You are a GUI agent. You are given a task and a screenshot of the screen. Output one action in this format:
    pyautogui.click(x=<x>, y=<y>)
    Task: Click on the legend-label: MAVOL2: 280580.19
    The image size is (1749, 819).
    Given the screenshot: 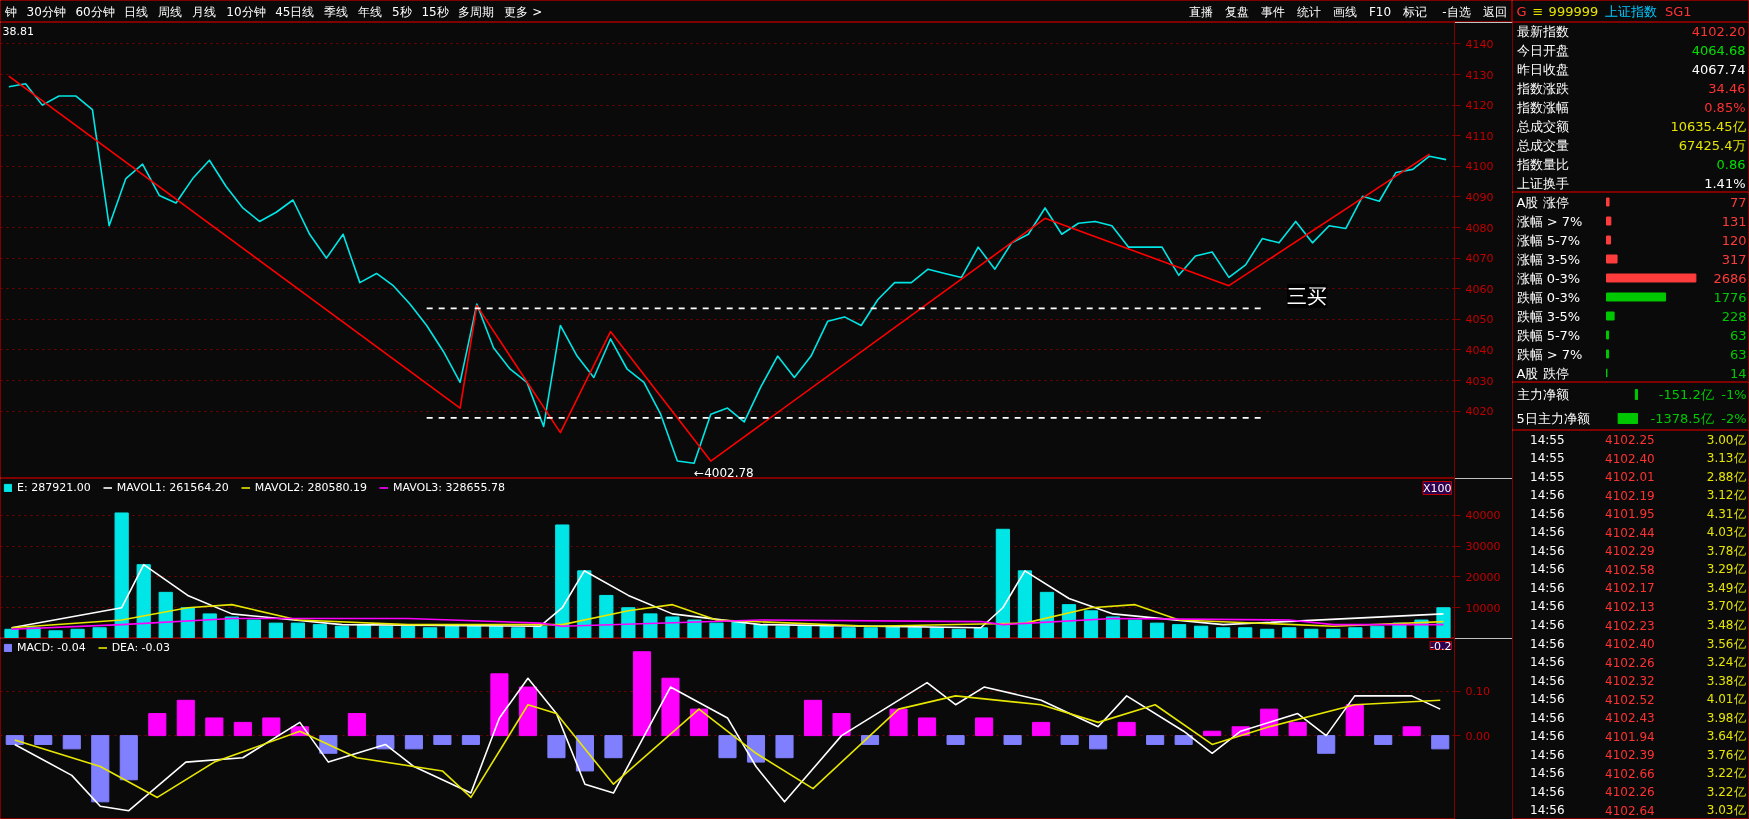 What is the action you would take?
    pyautogui.click(x=310, y=487)
    